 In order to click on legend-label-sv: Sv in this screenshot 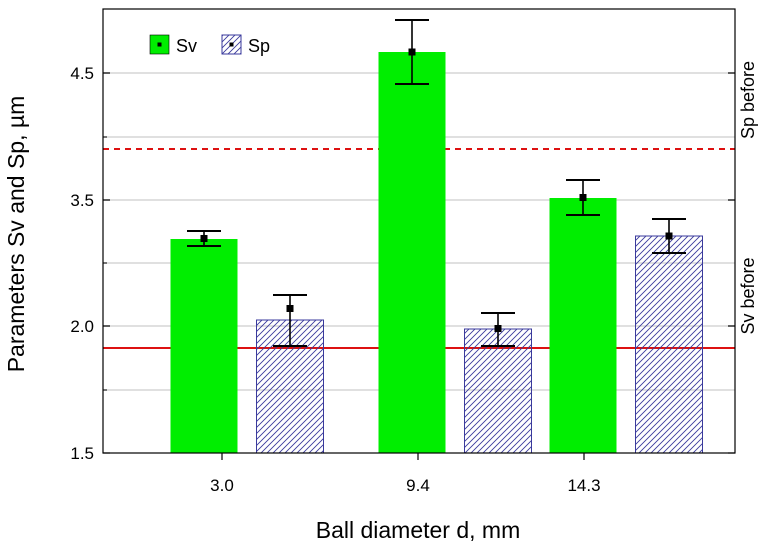, I will do `click(186, 46)`.